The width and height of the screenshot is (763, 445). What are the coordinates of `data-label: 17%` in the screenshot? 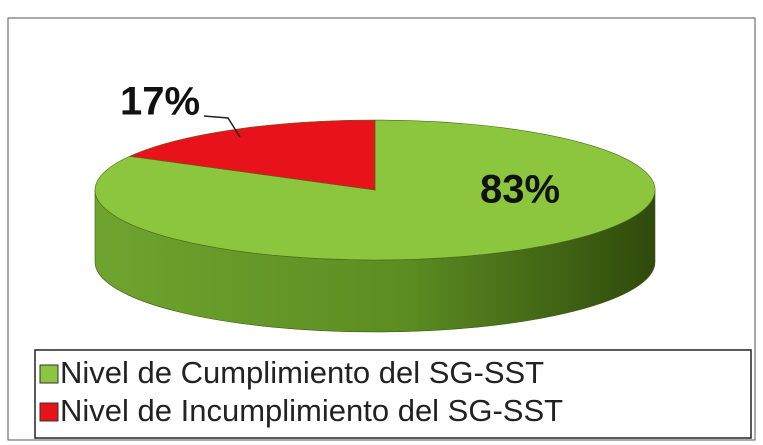 It's located at (160, 102).